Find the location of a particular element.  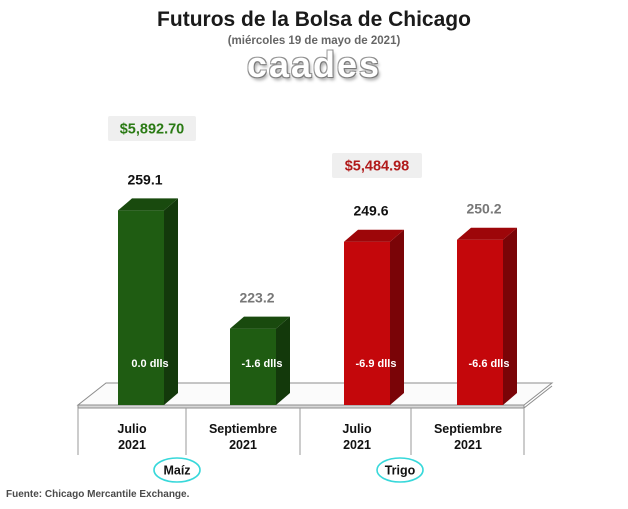

group-label: Trigo is located at coordinates (400, 471).